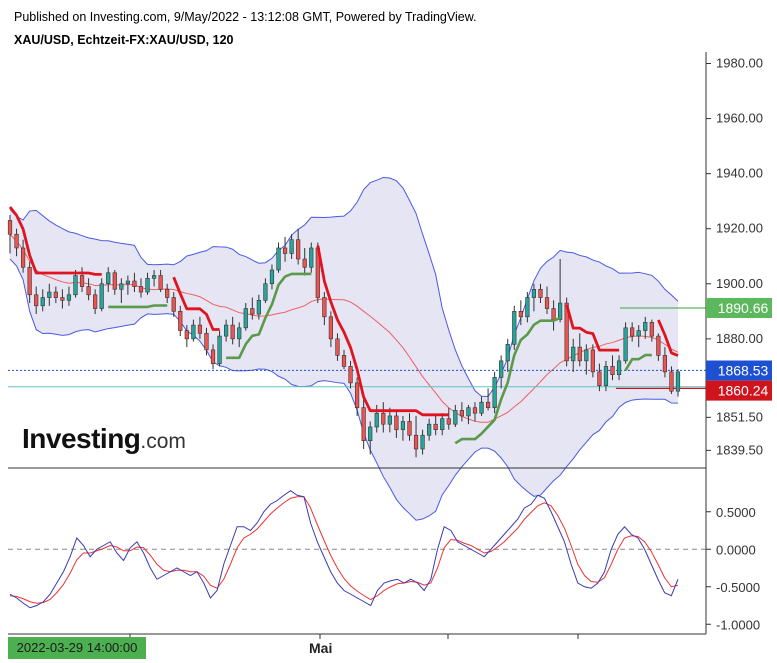  Describe the element at coordinates (739, 228) in the screenshot. I see `price-tick-label: 1920.00` at that location.